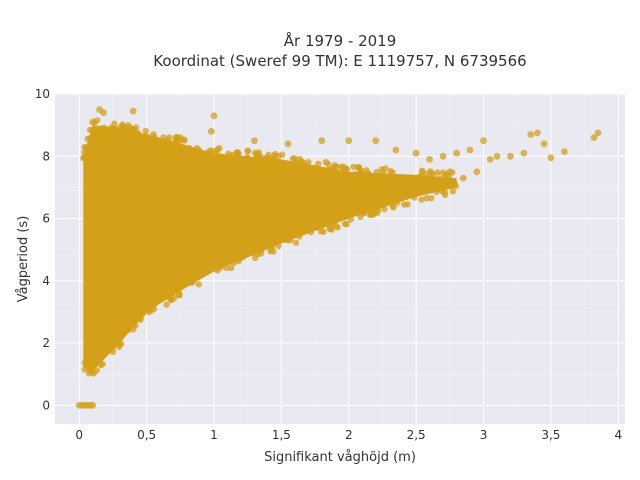  Describe the element at coordinates (281, 435) in the screenshot. I see `x-tick-label: 1,5` at that location.